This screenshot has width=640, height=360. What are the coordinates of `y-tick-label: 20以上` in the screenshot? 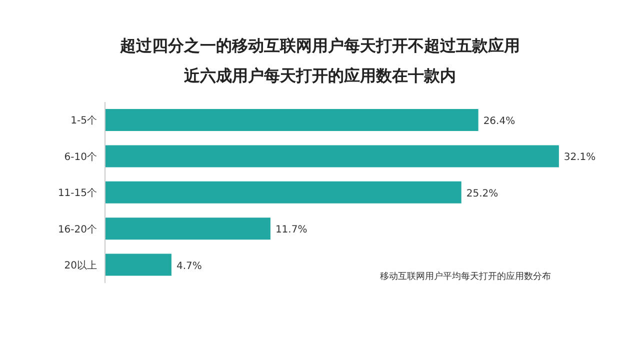 It's located at (80, 265).